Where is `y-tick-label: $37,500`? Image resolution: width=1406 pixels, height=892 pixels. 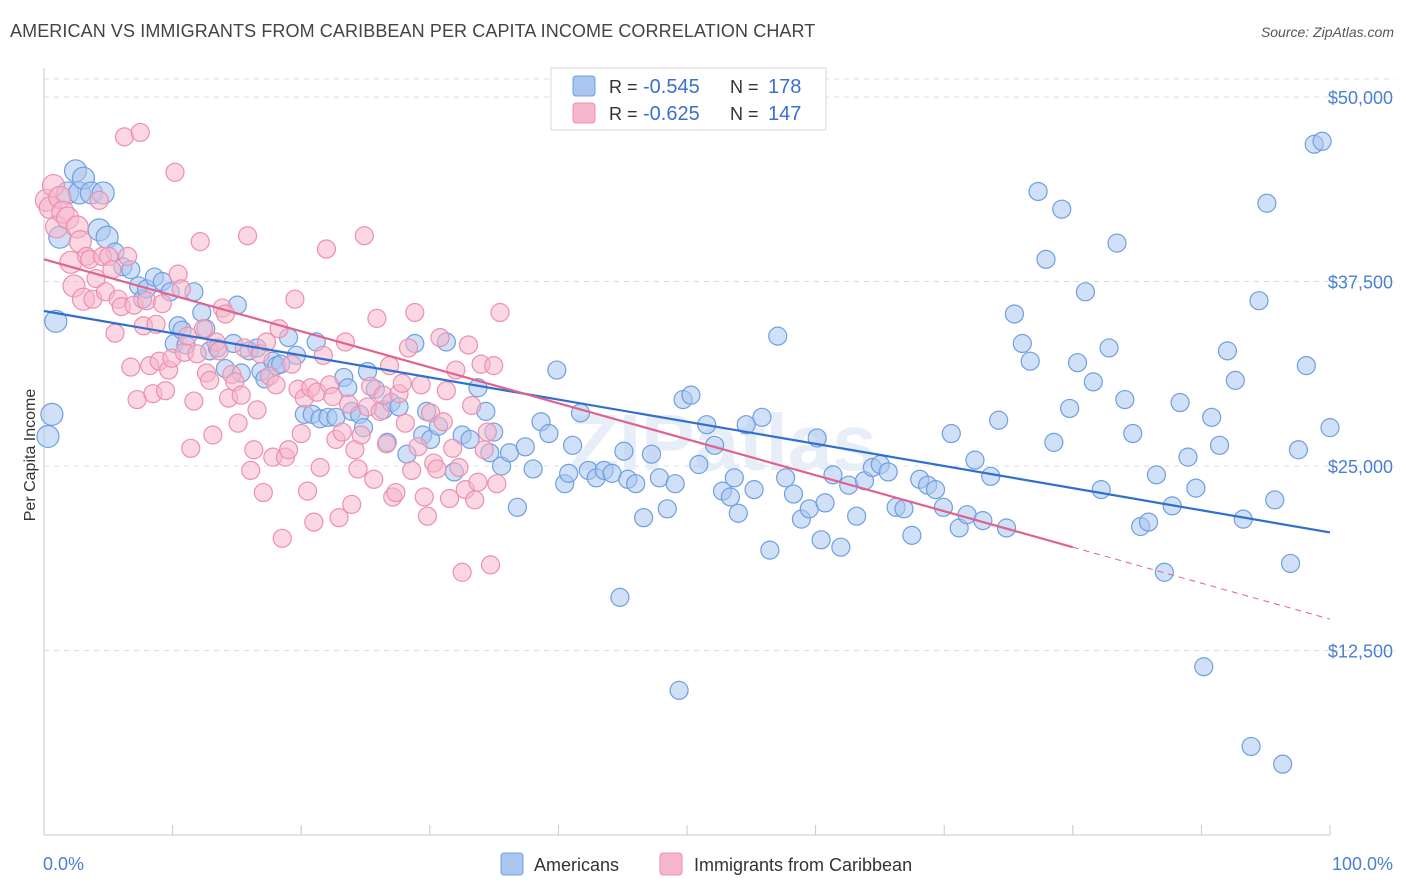 y-tick-label: $37,500 is located at coordinates (1360, 283).